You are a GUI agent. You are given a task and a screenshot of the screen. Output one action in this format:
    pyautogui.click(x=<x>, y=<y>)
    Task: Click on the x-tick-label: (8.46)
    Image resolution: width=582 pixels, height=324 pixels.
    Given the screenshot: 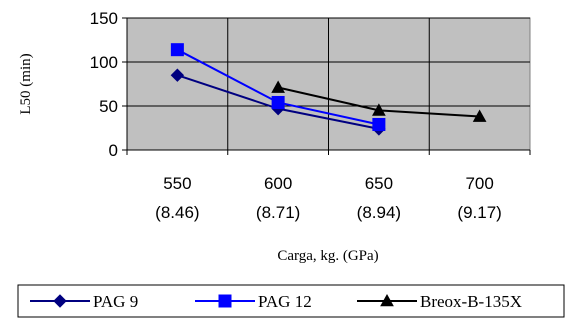 What is the action you would take?
    pyautogui.click(x=177, y=212)
    